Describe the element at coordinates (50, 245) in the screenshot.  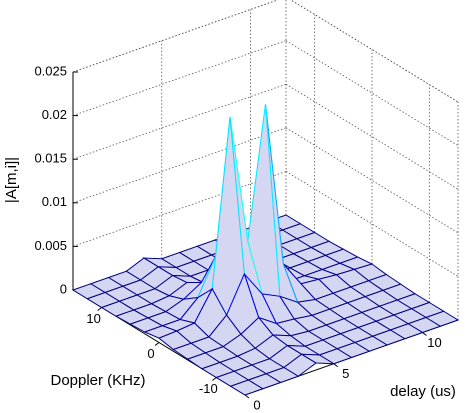
I see `z-tick-label: 0.005` at that location.